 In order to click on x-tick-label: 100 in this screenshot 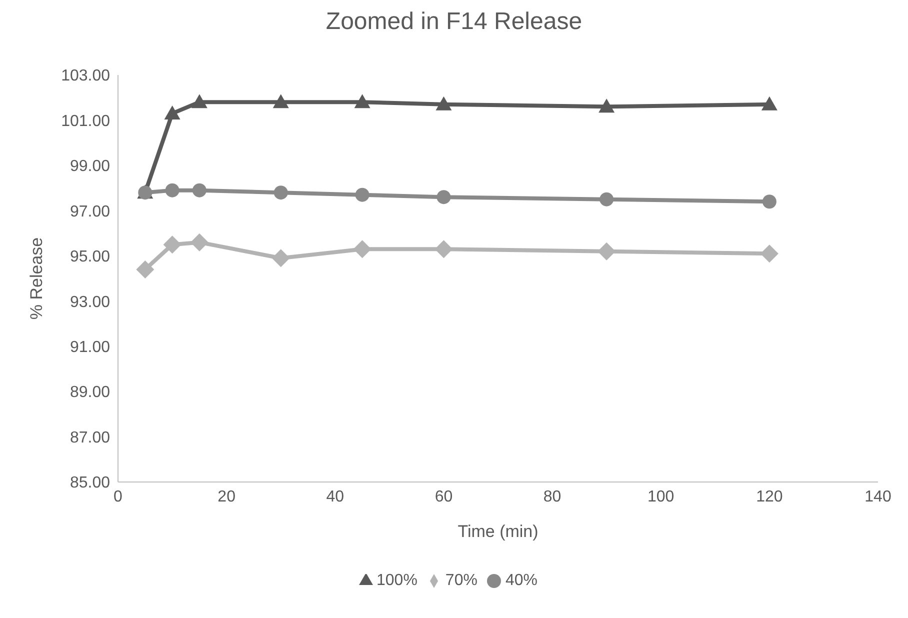, I will do `click(661, 497)`.